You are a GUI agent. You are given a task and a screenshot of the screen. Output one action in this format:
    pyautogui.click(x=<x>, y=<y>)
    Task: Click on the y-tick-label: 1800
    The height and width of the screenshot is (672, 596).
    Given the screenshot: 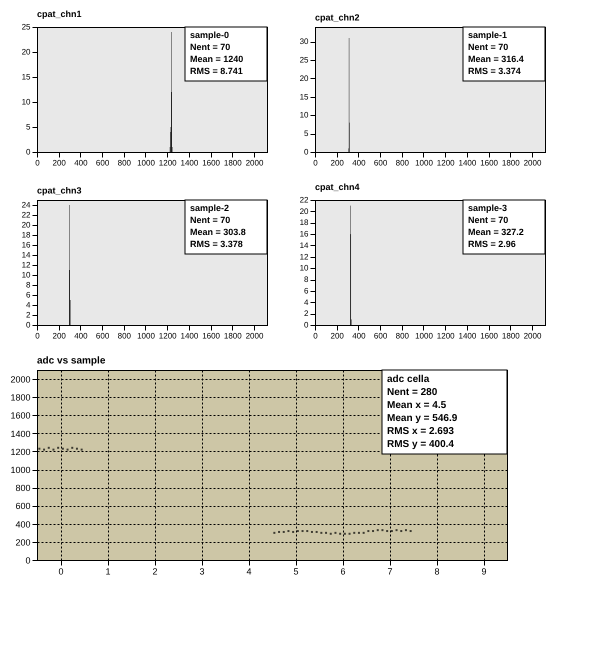 What is the action you would take?
    pyautogui.click(x=20, y=397)
    